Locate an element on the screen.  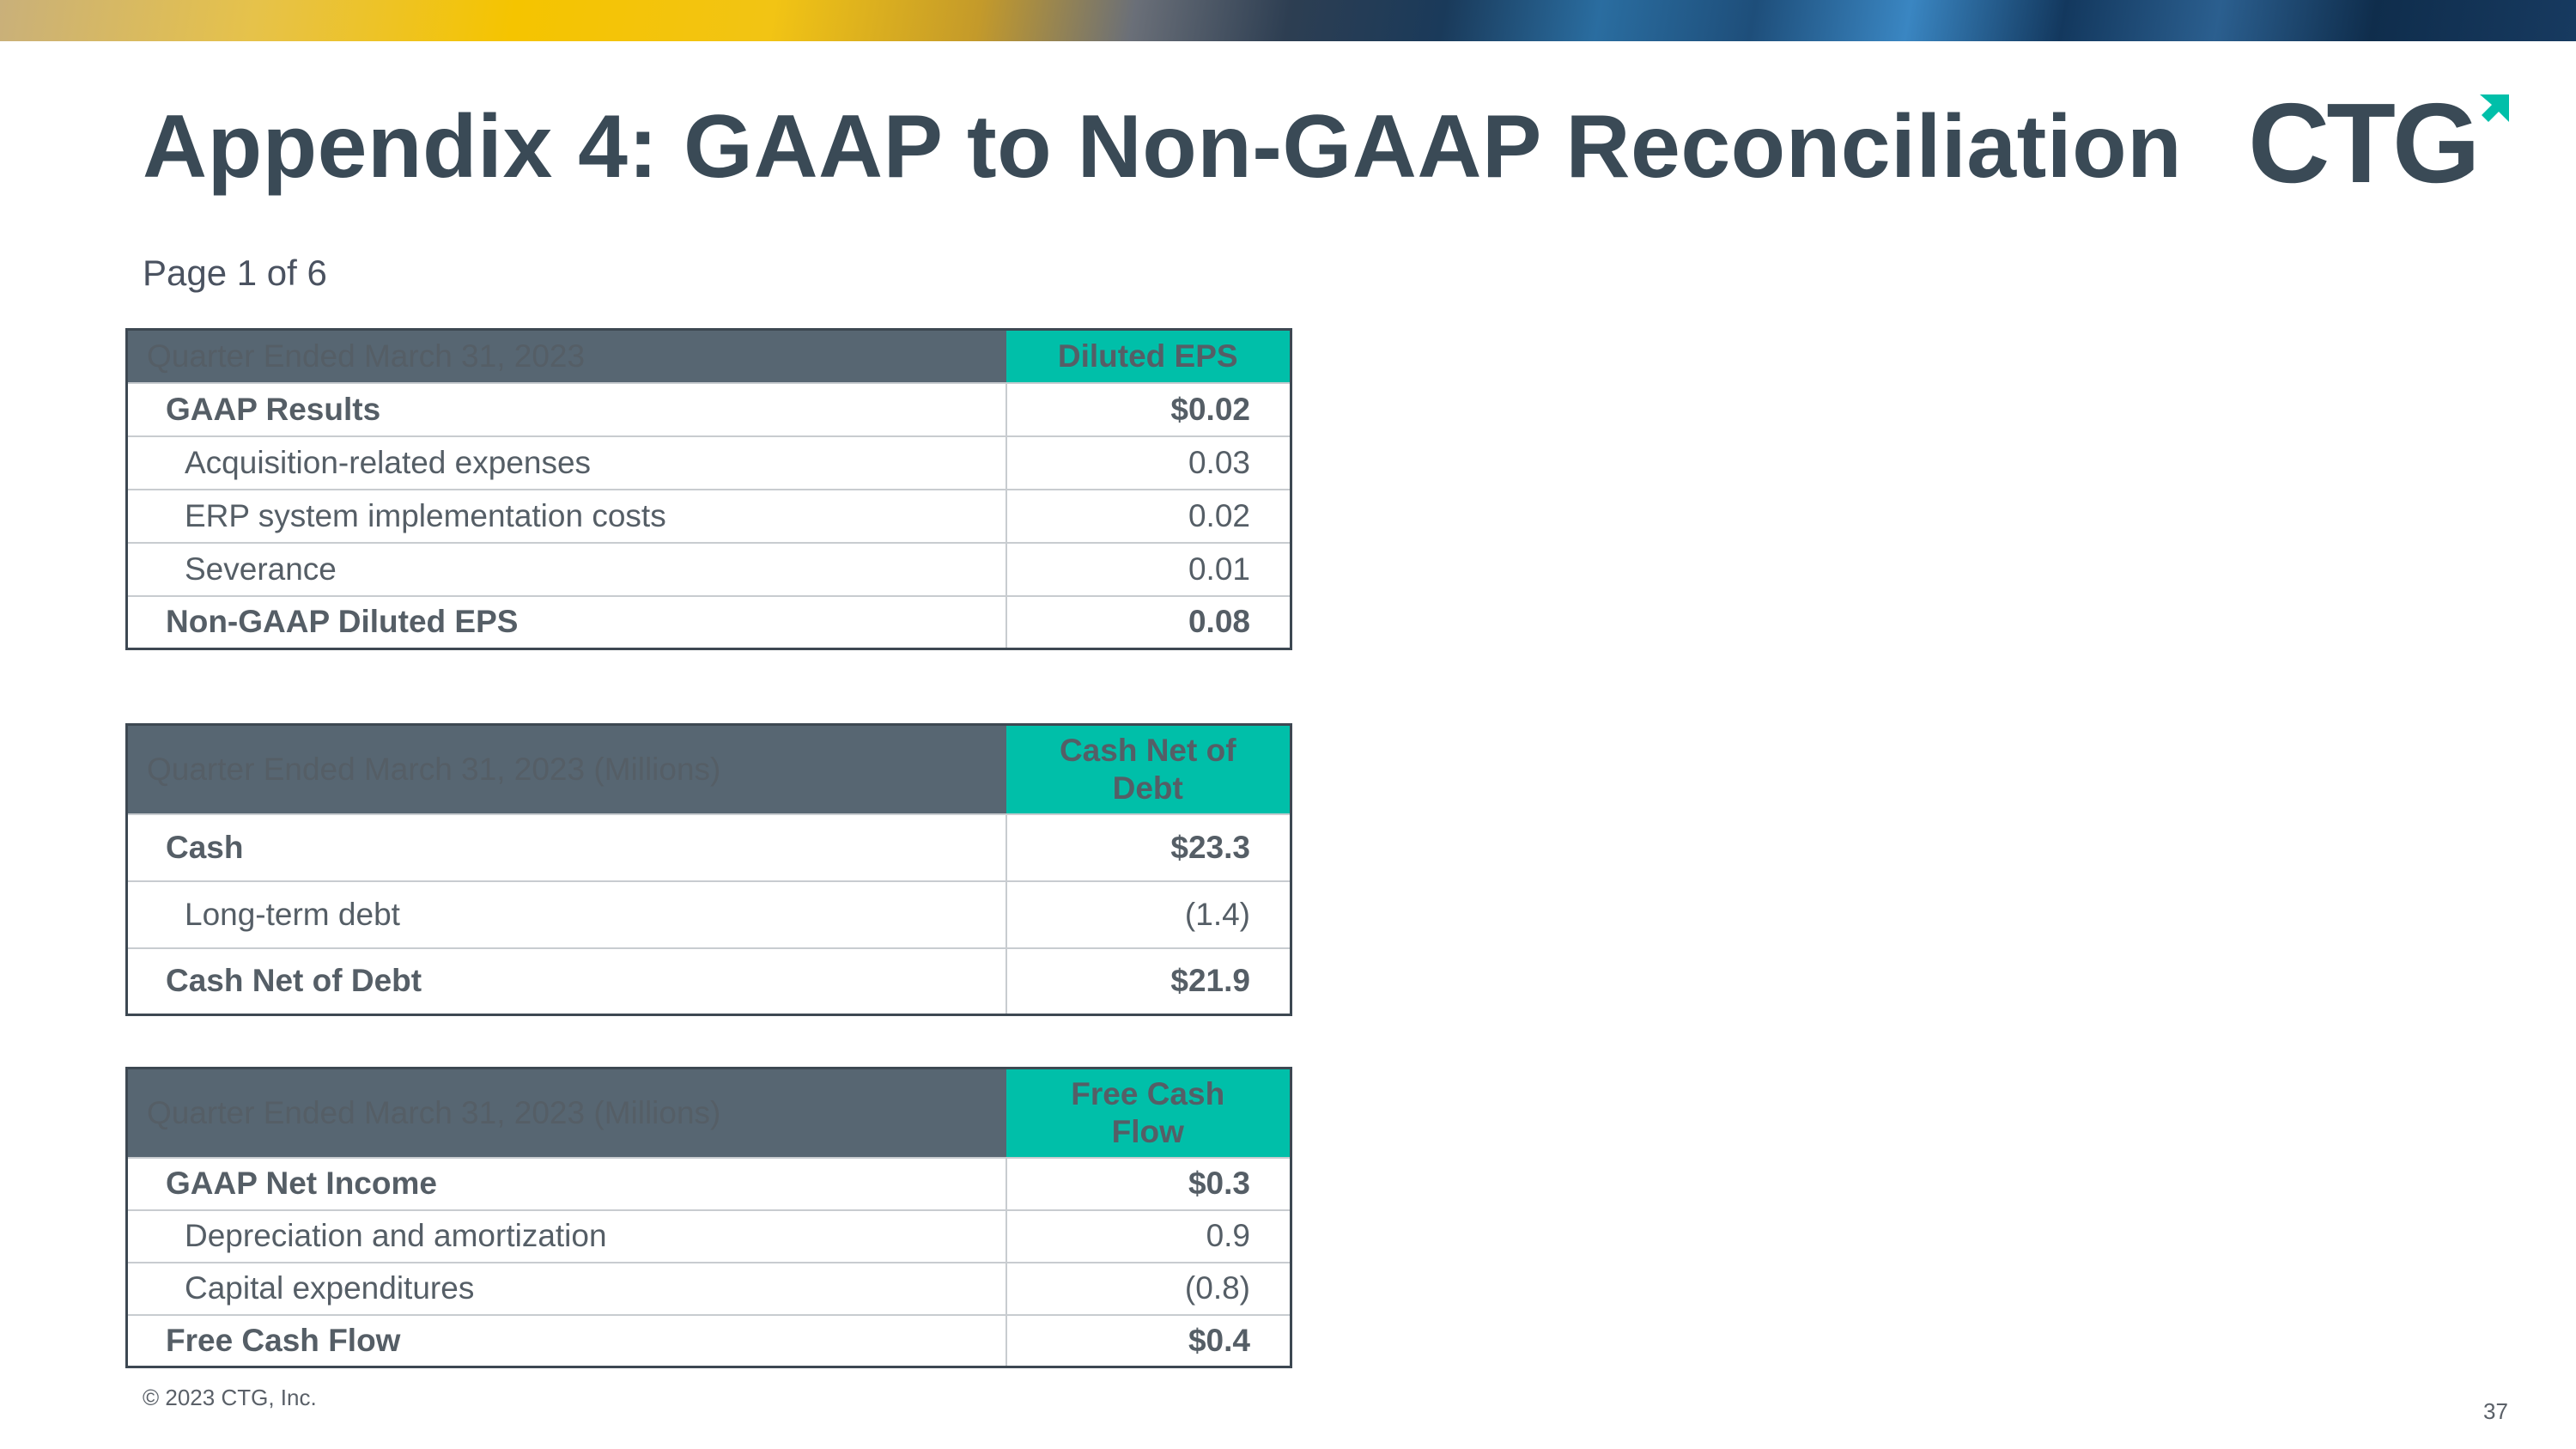
row-label: GAAP Net Income is located at coordinates (566, 1183).